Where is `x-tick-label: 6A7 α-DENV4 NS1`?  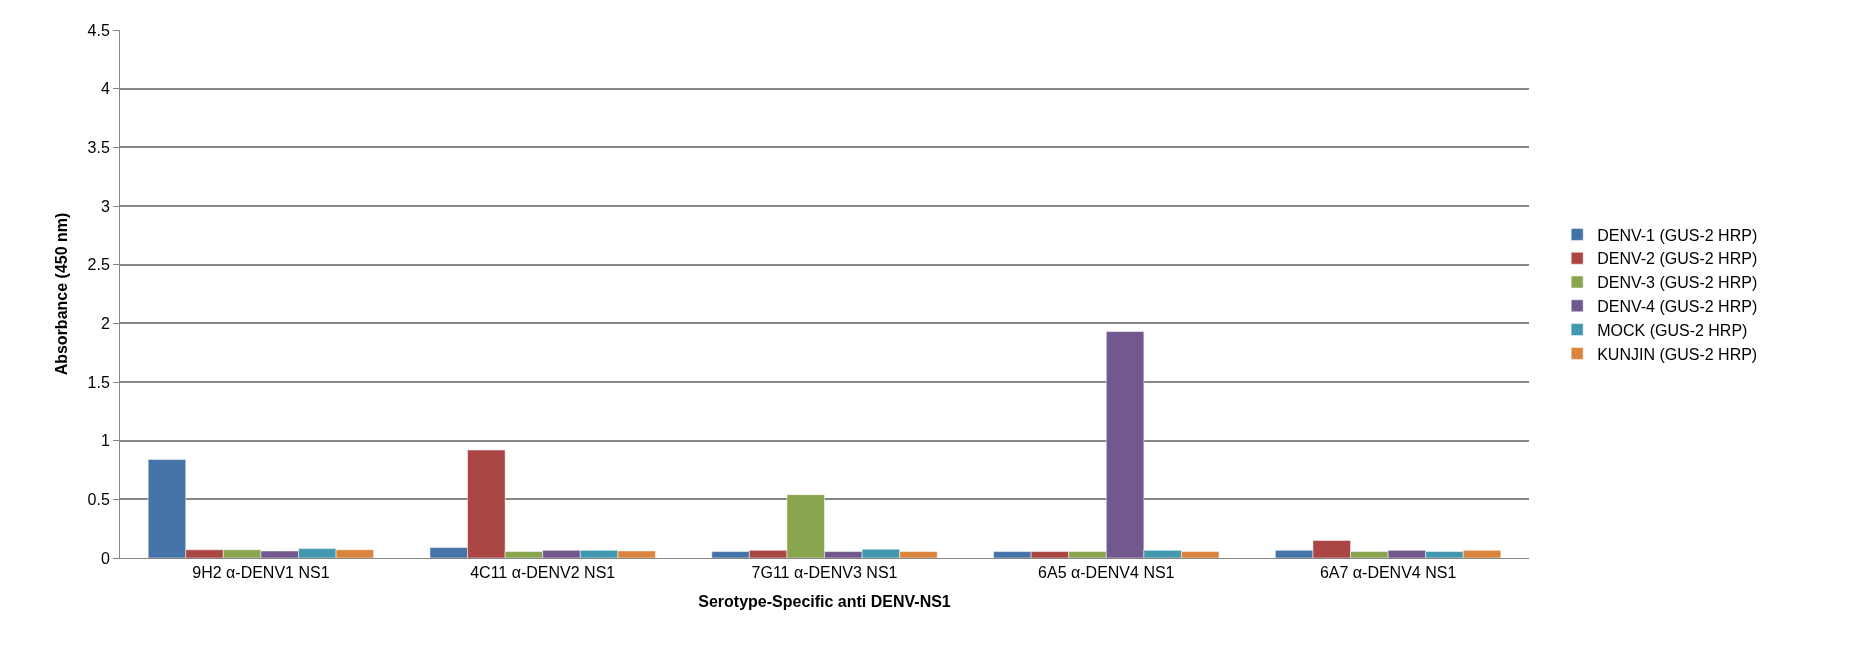 x-tick-label: 6A7 α-DENV4 NS1 is located at coordinates (1388, 573).